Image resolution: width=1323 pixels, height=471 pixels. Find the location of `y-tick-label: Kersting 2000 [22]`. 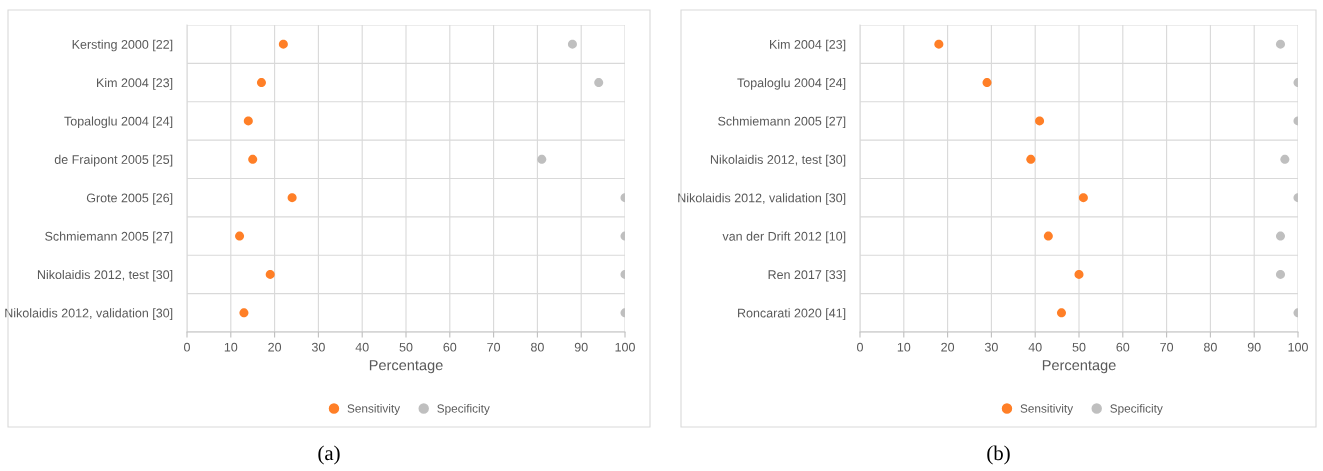

y-tick-label: Kersting 2000 [22] is located at coordinates (122, 45).